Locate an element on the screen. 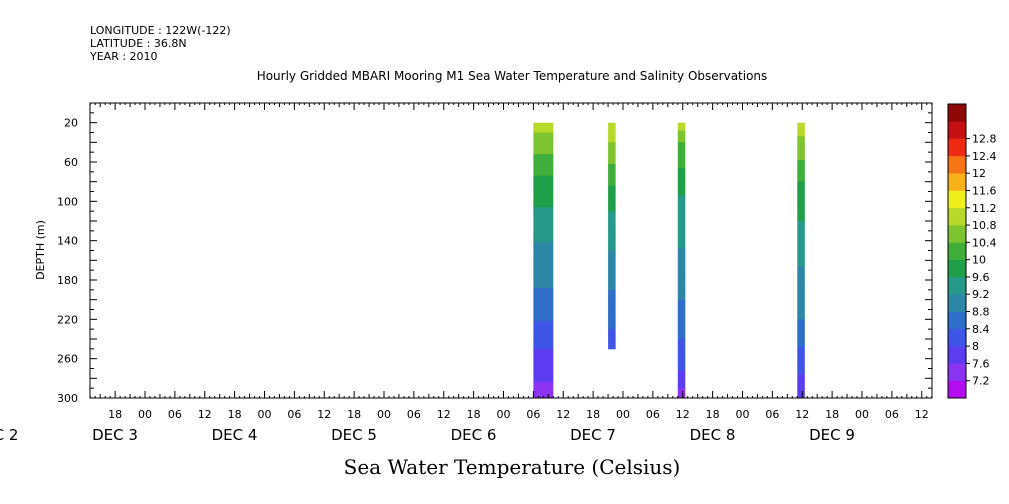 Image resolution: width=1009 pixels, height=504 pixels. colorbar-label: 11.6 is located at coordinates (984, 190).